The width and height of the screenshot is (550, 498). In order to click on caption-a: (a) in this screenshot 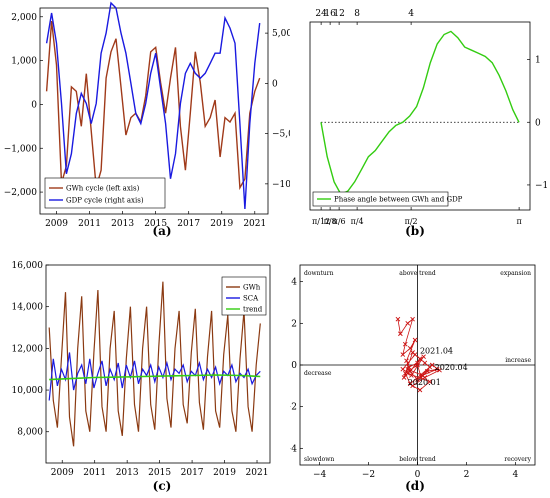, I will do `click(162, 231)`.